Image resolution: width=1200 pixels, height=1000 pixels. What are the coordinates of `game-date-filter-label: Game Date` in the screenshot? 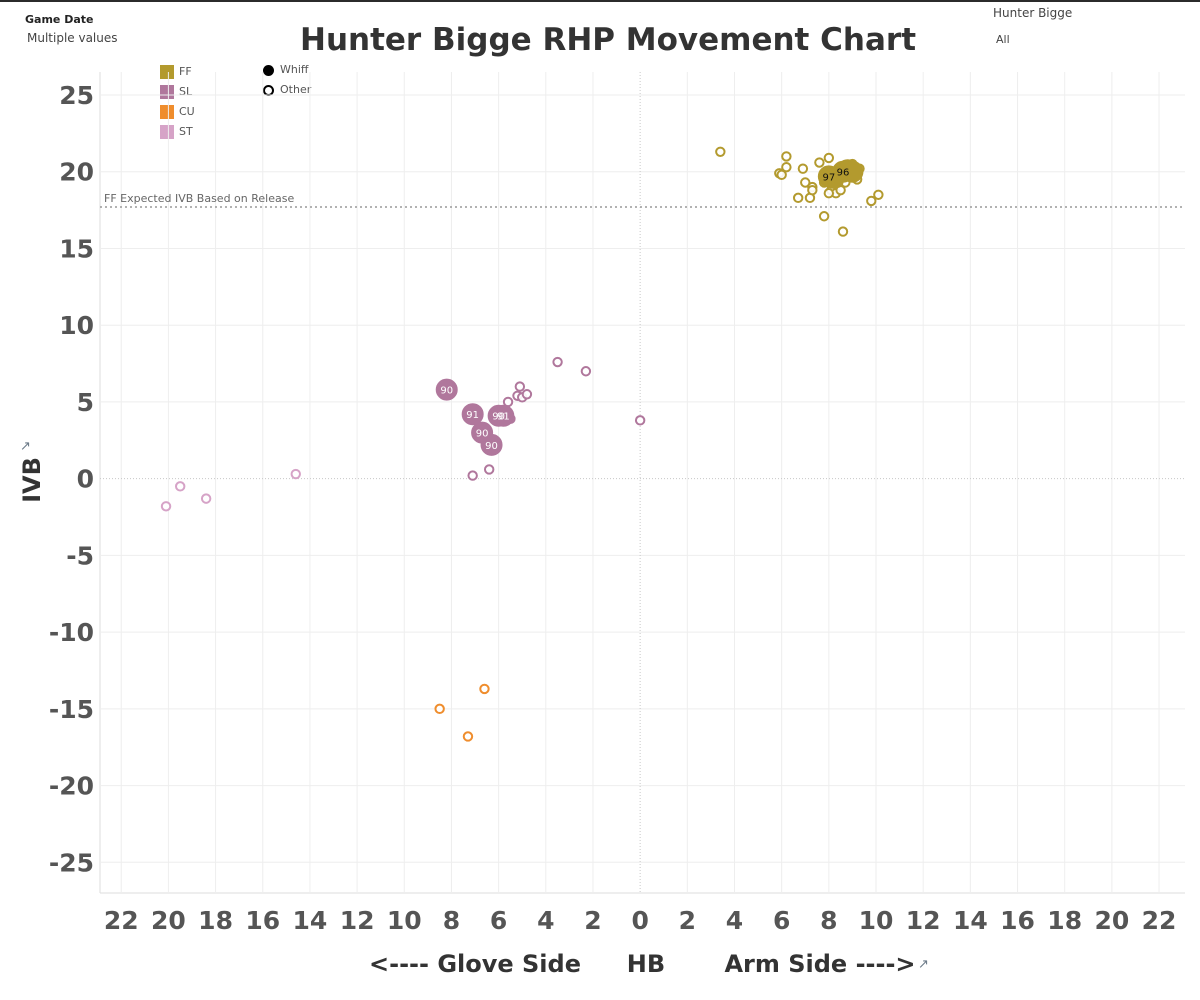 It's located at (59, 19).